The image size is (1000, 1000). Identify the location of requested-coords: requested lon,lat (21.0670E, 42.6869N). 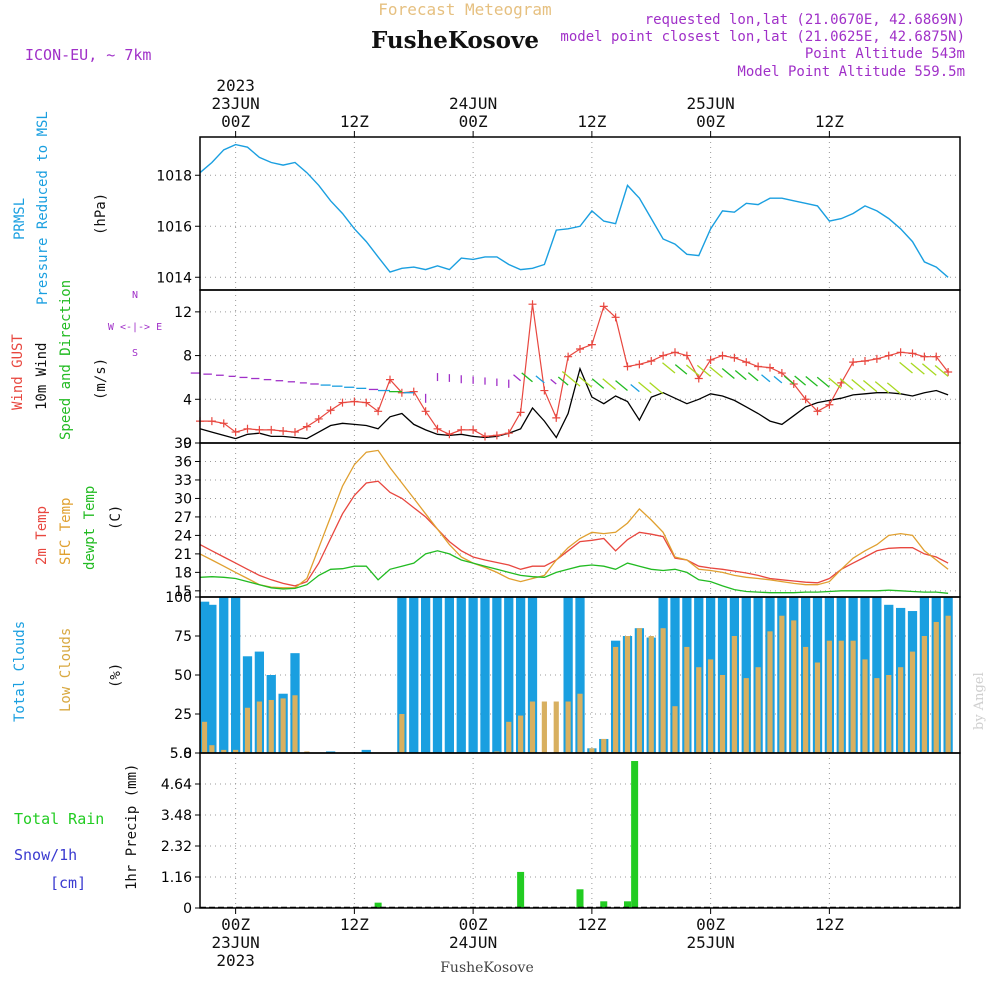
(805, 20).